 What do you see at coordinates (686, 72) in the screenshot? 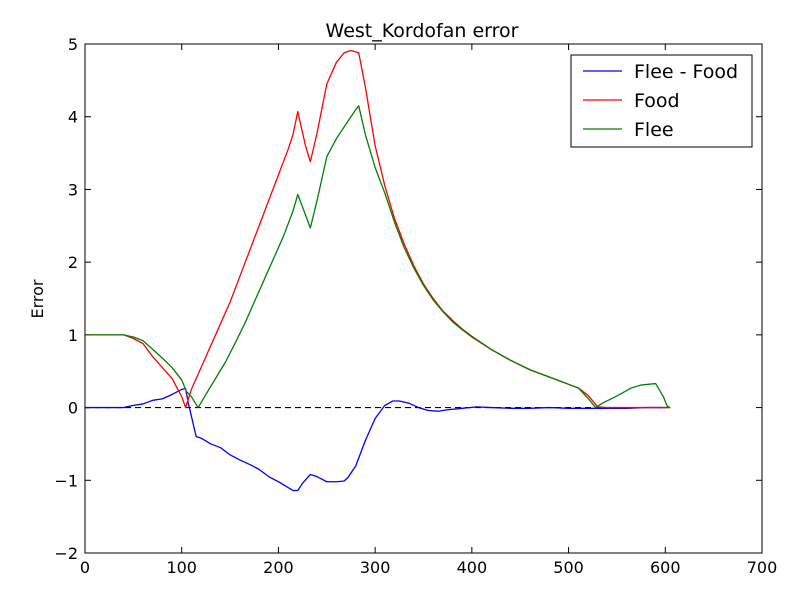
I see `legend-label: Flee - Food` at bounding box center [686, 72].